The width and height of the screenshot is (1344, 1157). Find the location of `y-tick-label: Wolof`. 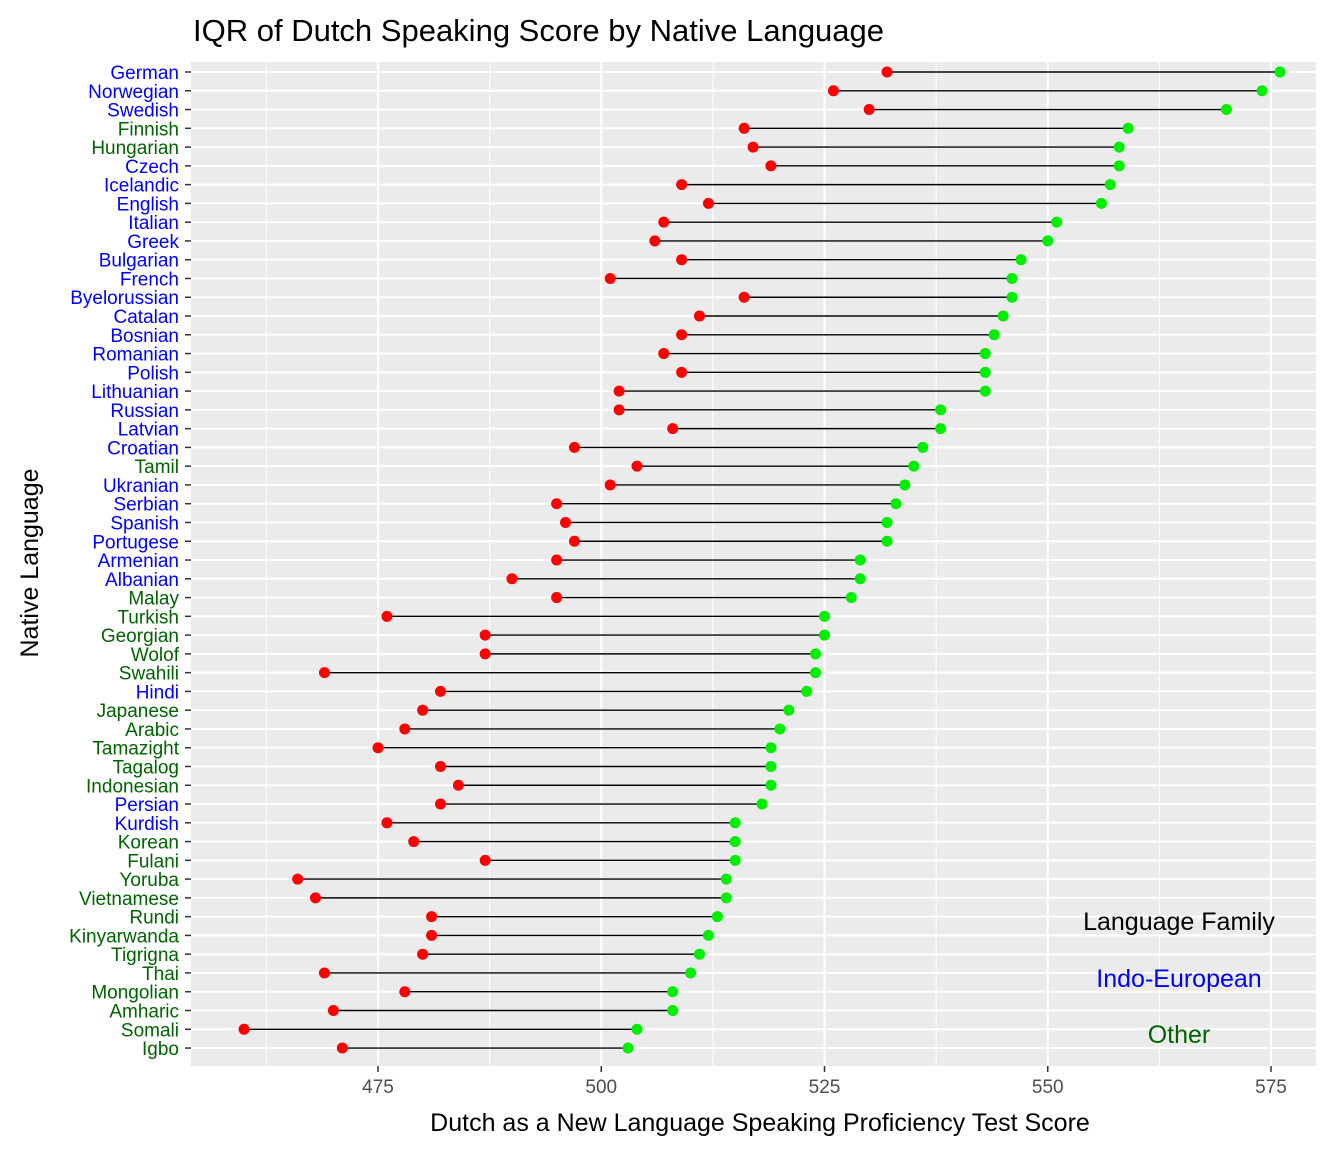

y-tick-label: Wolof is located at coordinates (155, 655).